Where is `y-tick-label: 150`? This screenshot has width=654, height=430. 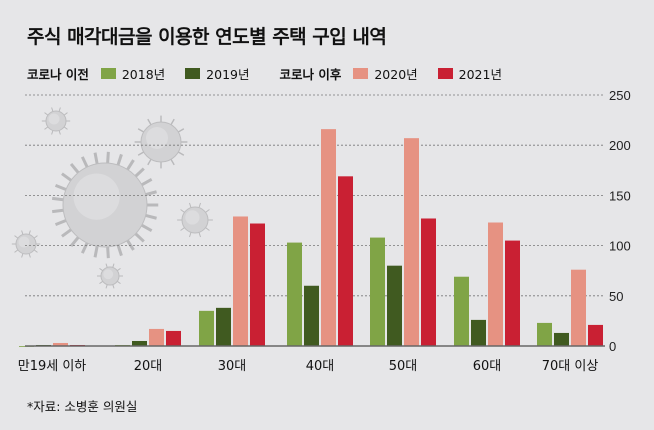 y-tick-label: 150 is located at coordinates (620, 195).